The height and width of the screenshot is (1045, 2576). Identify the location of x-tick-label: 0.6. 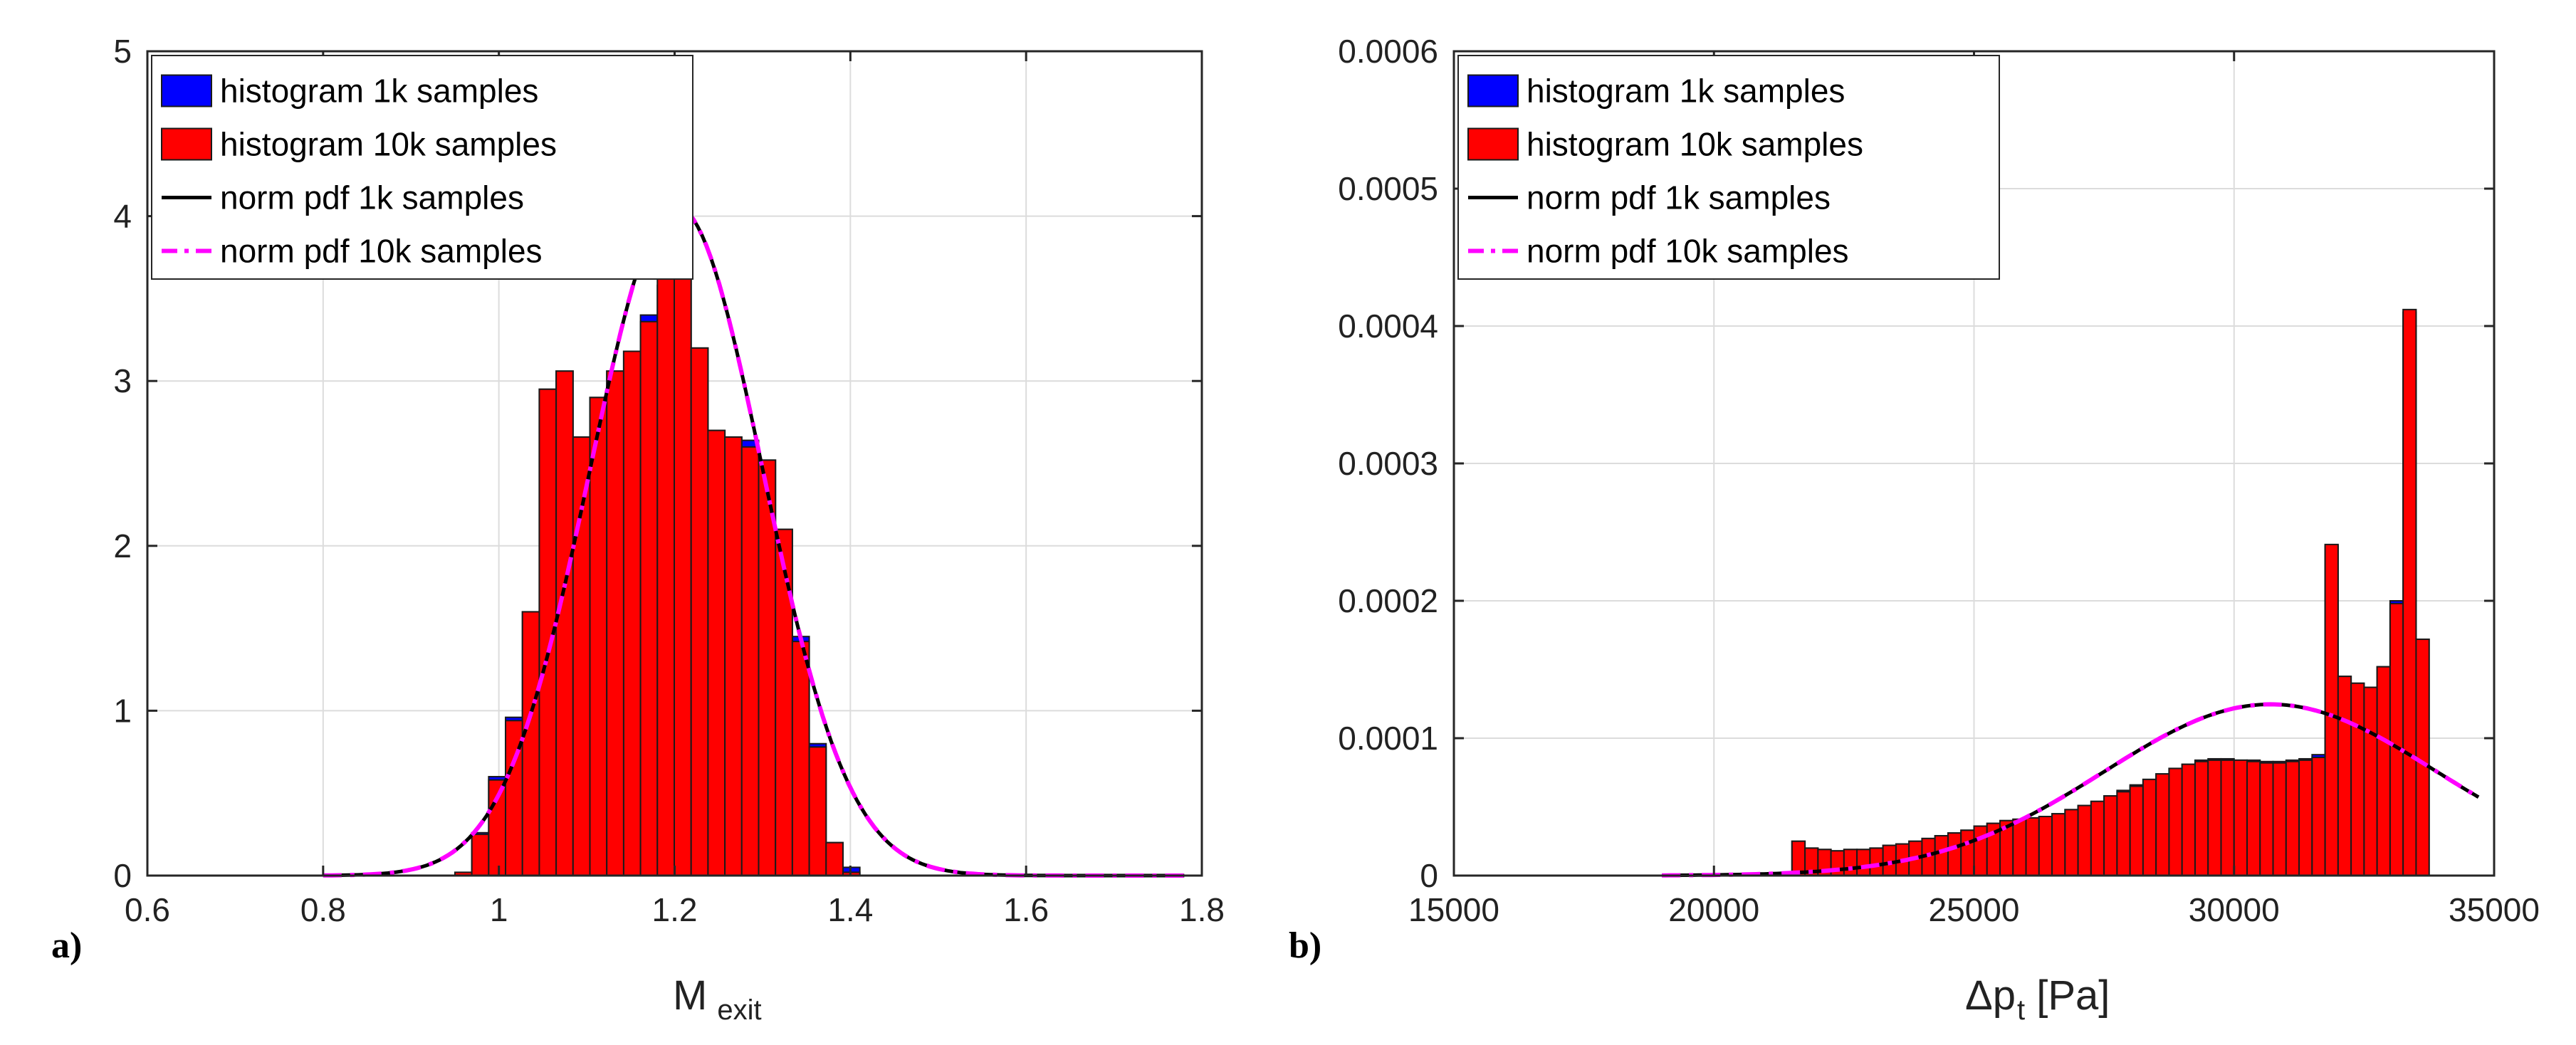
(147, 910).